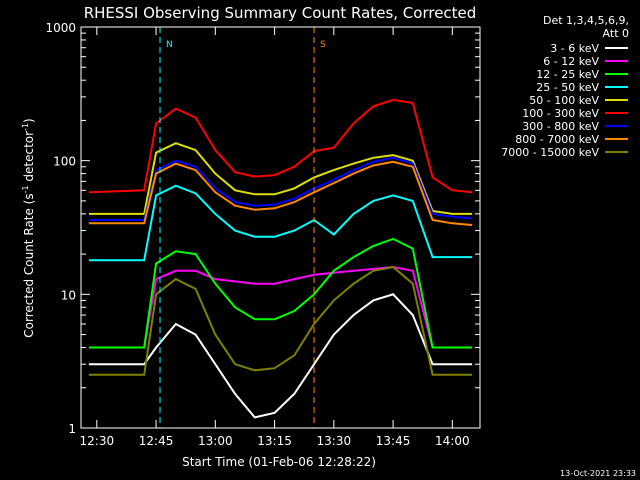 The height and width of the screenshot is (480, 640). Describe the element at coordinates (574, 48) in the screenshot. I see `legend-label-0: 3 - 6 keV` at that location.